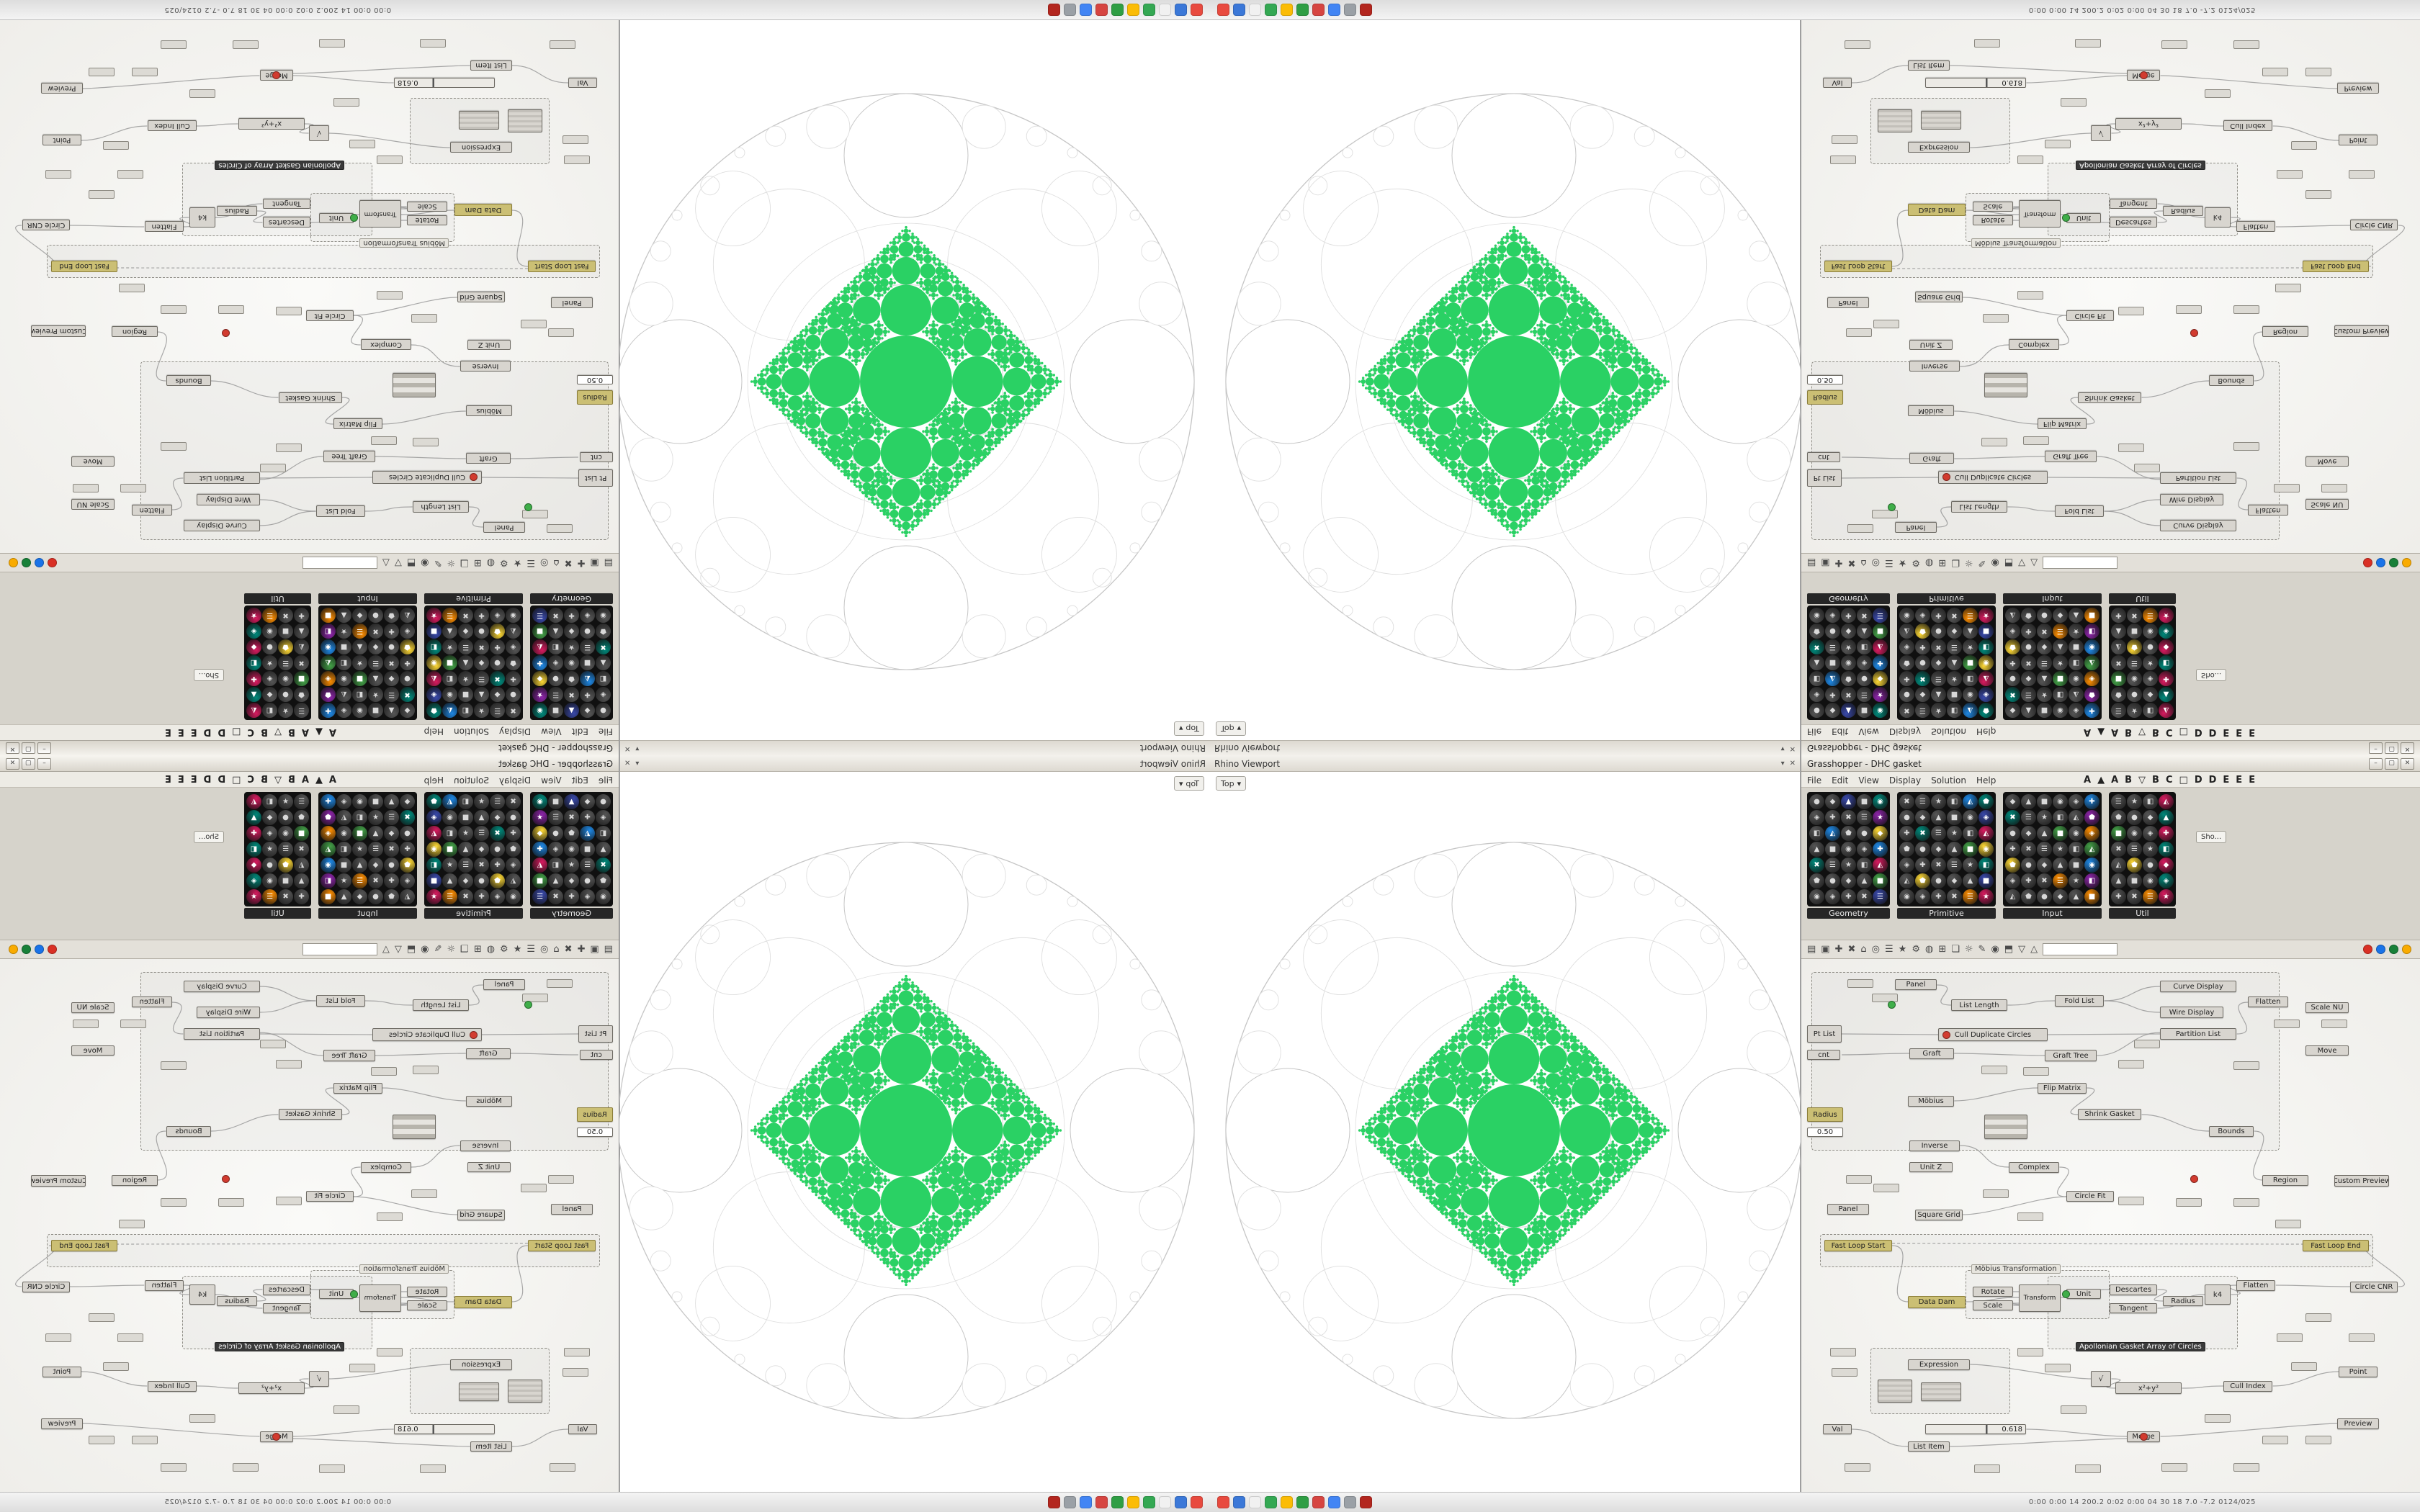 This screenshot has height=1512, width=2420. I want to click on gh-node: Cull Duplicate Circles, so click(1993, 477).